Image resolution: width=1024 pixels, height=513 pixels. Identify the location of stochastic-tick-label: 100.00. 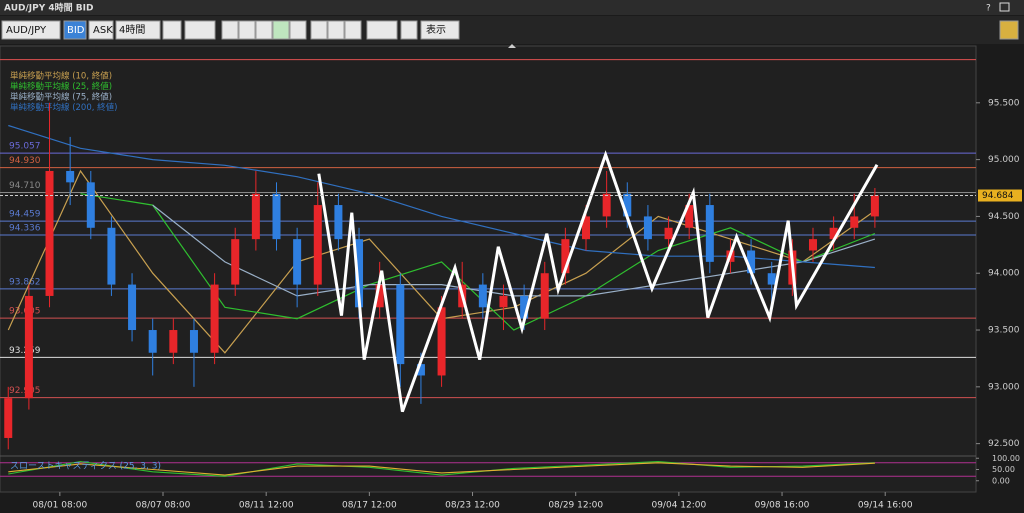
(1006, 458).